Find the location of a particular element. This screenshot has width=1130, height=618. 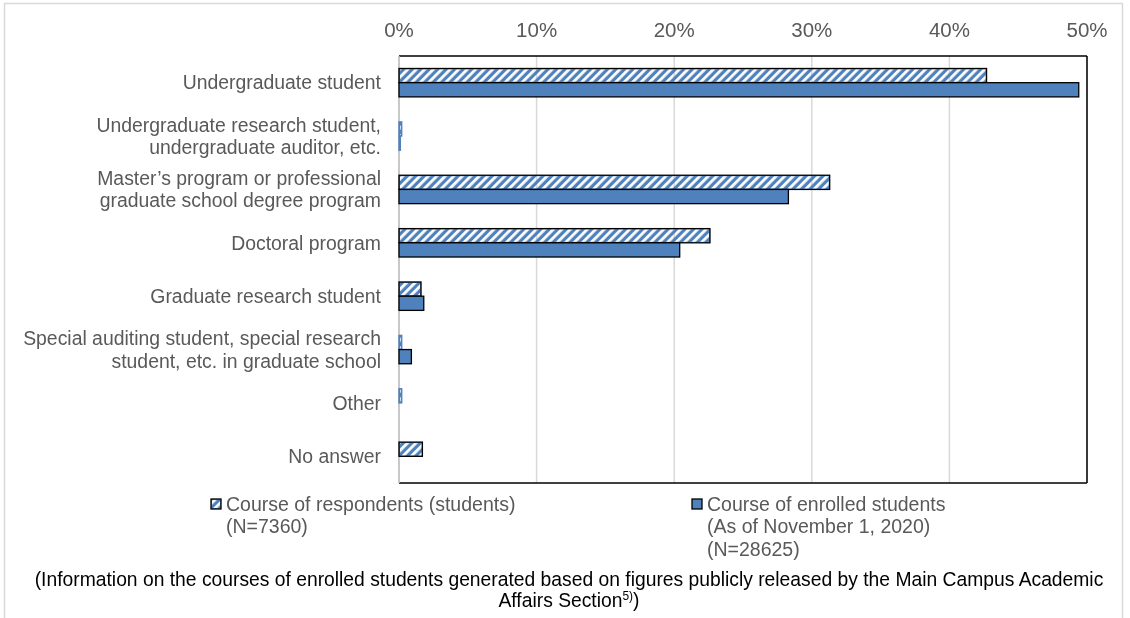

legend-label: Course of enrolled students (As of November 1, 2020) (N=28625) is located at coordinates (826, 526).